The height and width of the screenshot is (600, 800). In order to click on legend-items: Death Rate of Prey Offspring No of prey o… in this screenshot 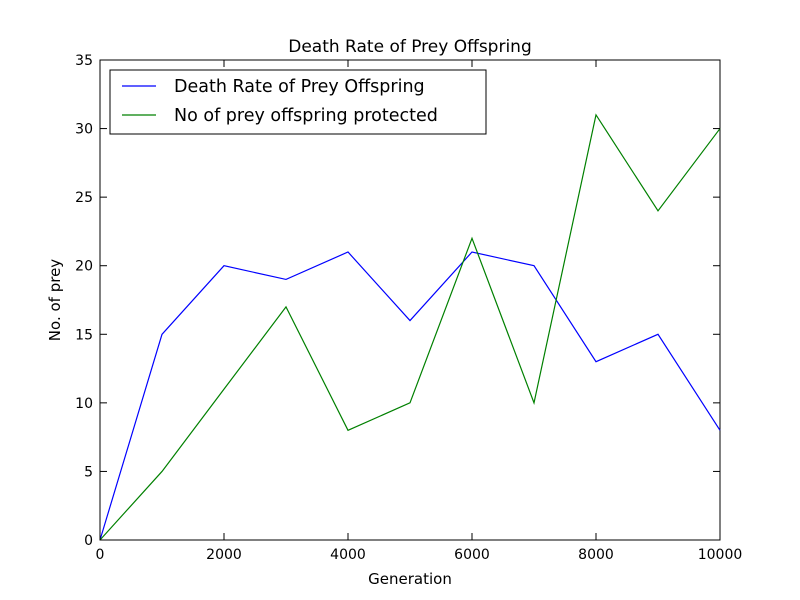, I will do `click(280, 101)`.